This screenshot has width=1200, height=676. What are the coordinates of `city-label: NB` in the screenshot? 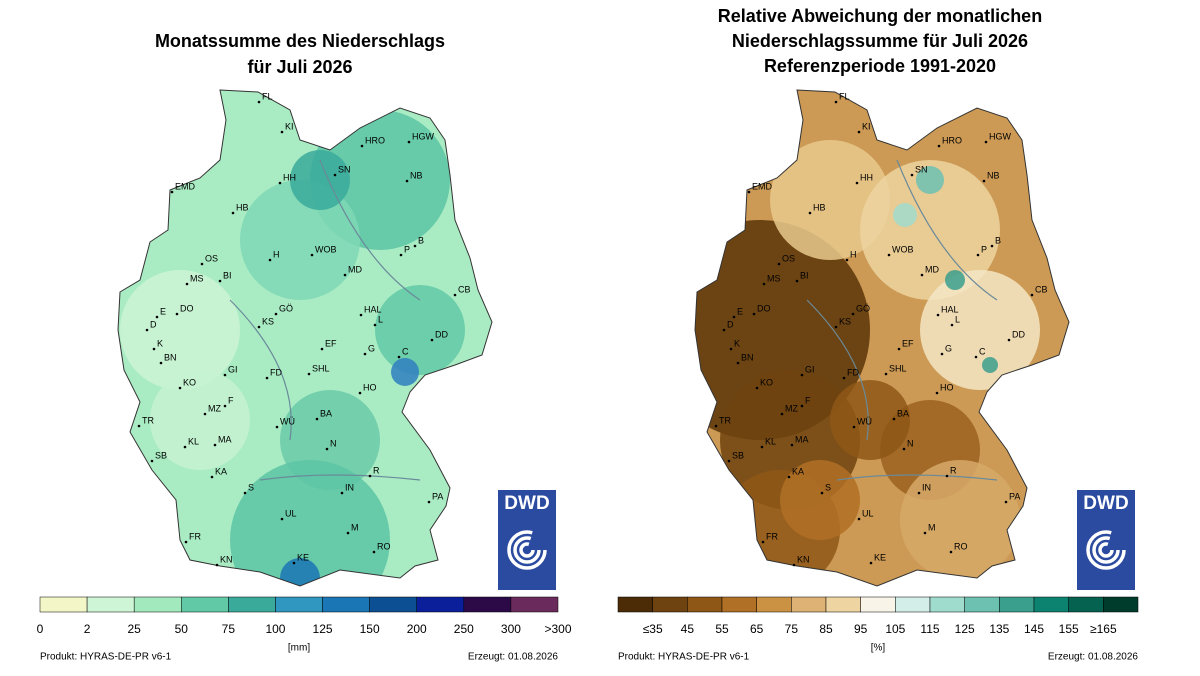 It's located at (416, 175).